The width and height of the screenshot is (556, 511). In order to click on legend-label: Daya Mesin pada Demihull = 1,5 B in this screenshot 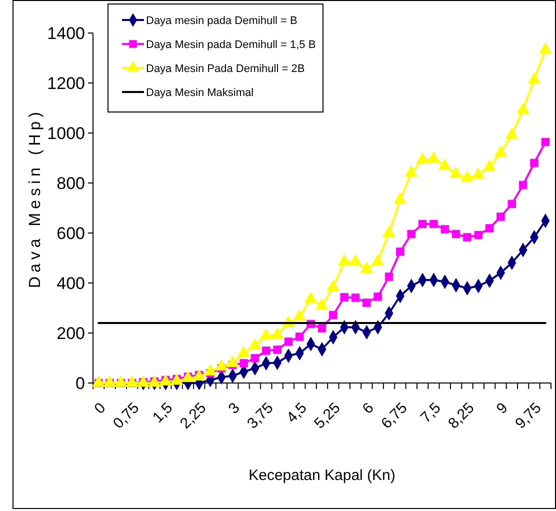, I will do `click(231, 44)`.